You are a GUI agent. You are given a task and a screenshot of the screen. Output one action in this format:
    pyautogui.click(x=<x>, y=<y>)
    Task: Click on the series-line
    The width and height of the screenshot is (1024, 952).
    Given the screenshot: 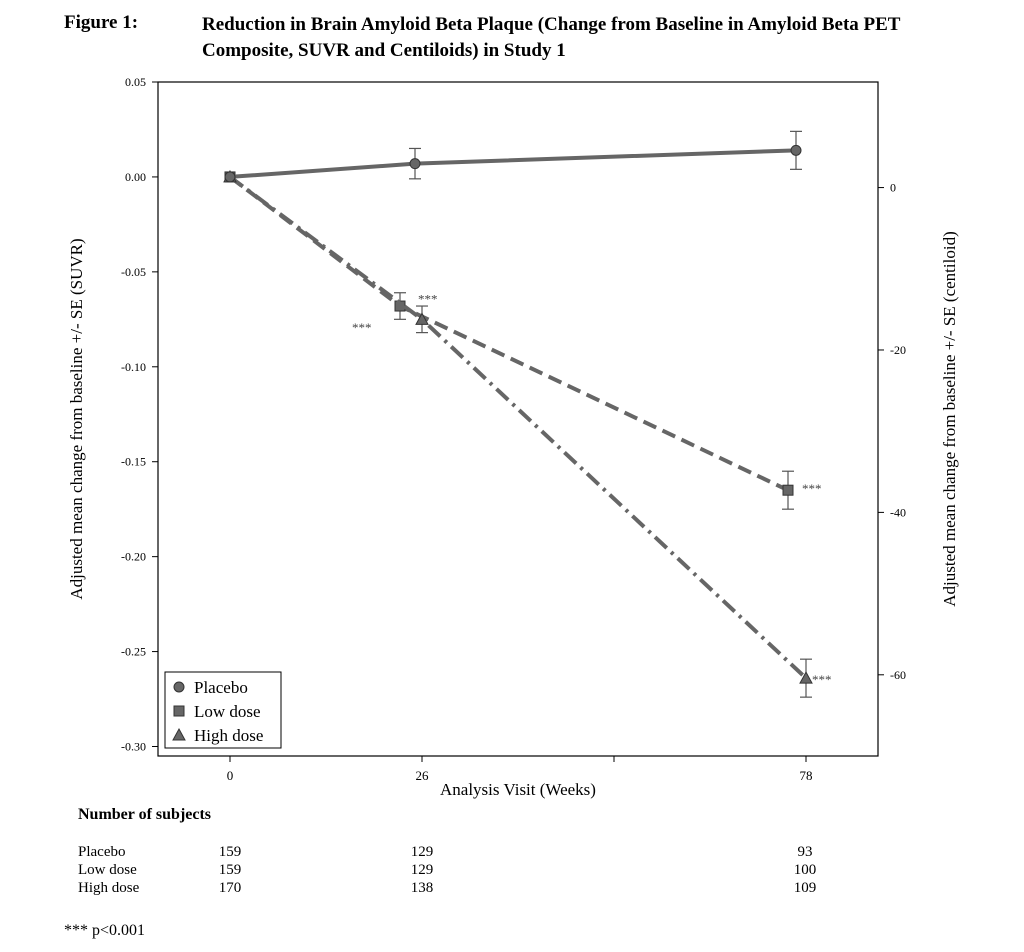 What is the action you would take?
    pyautogui.click(x=513, y=163)
    